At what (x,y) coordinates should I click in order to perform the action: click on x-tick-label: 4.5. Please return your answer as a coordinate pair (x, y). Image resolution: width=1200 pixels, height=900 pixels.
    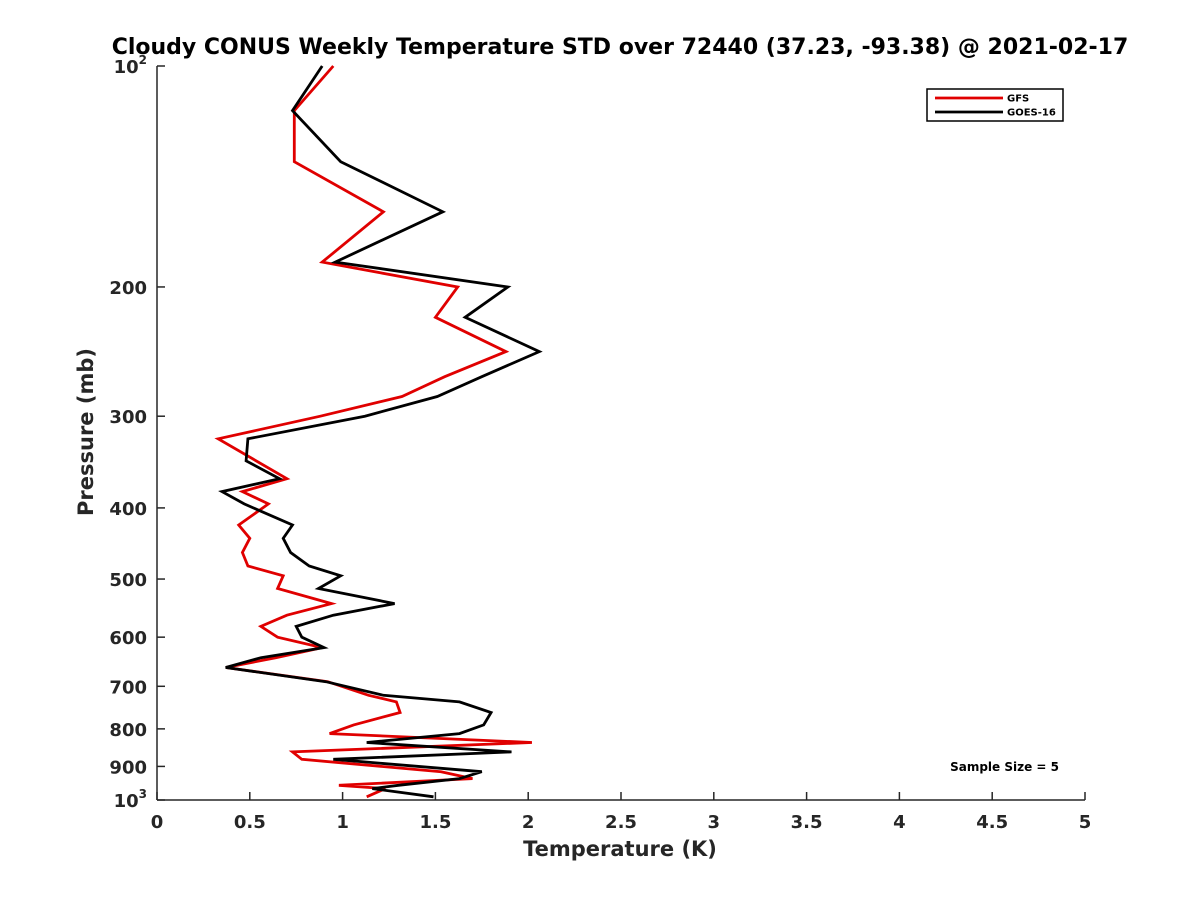
    Looking at the image, I should click on (992, 822).